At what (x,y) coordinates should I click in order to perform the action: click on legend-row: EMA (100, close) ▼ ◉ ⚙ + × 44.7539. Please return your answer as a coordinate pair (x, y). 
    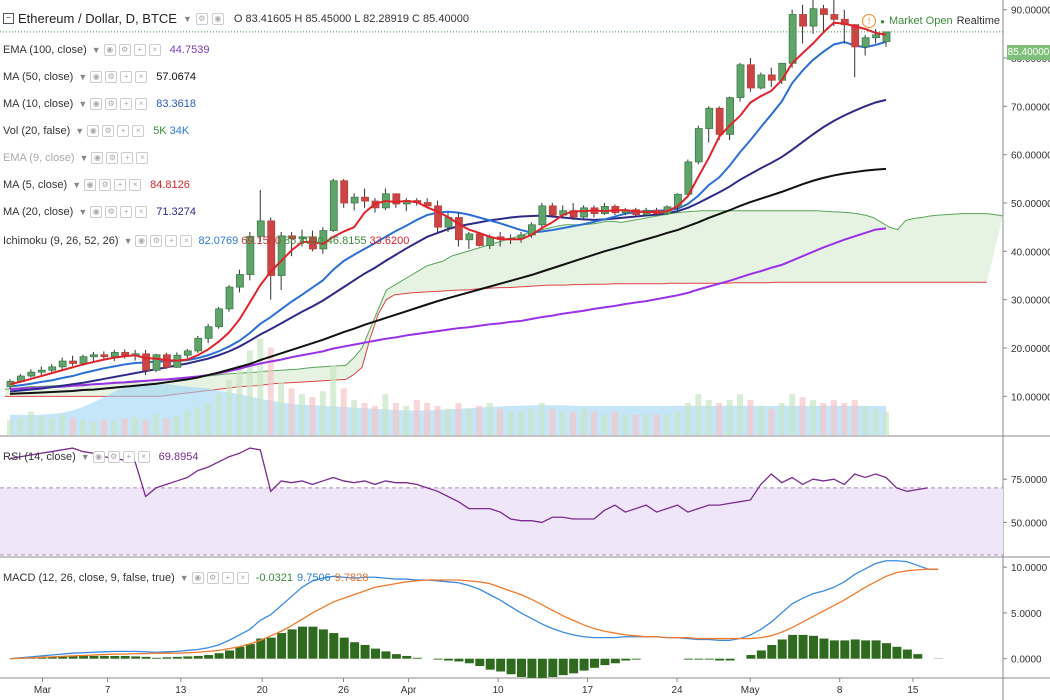
    Looking at the image, I should click on (106, 50).